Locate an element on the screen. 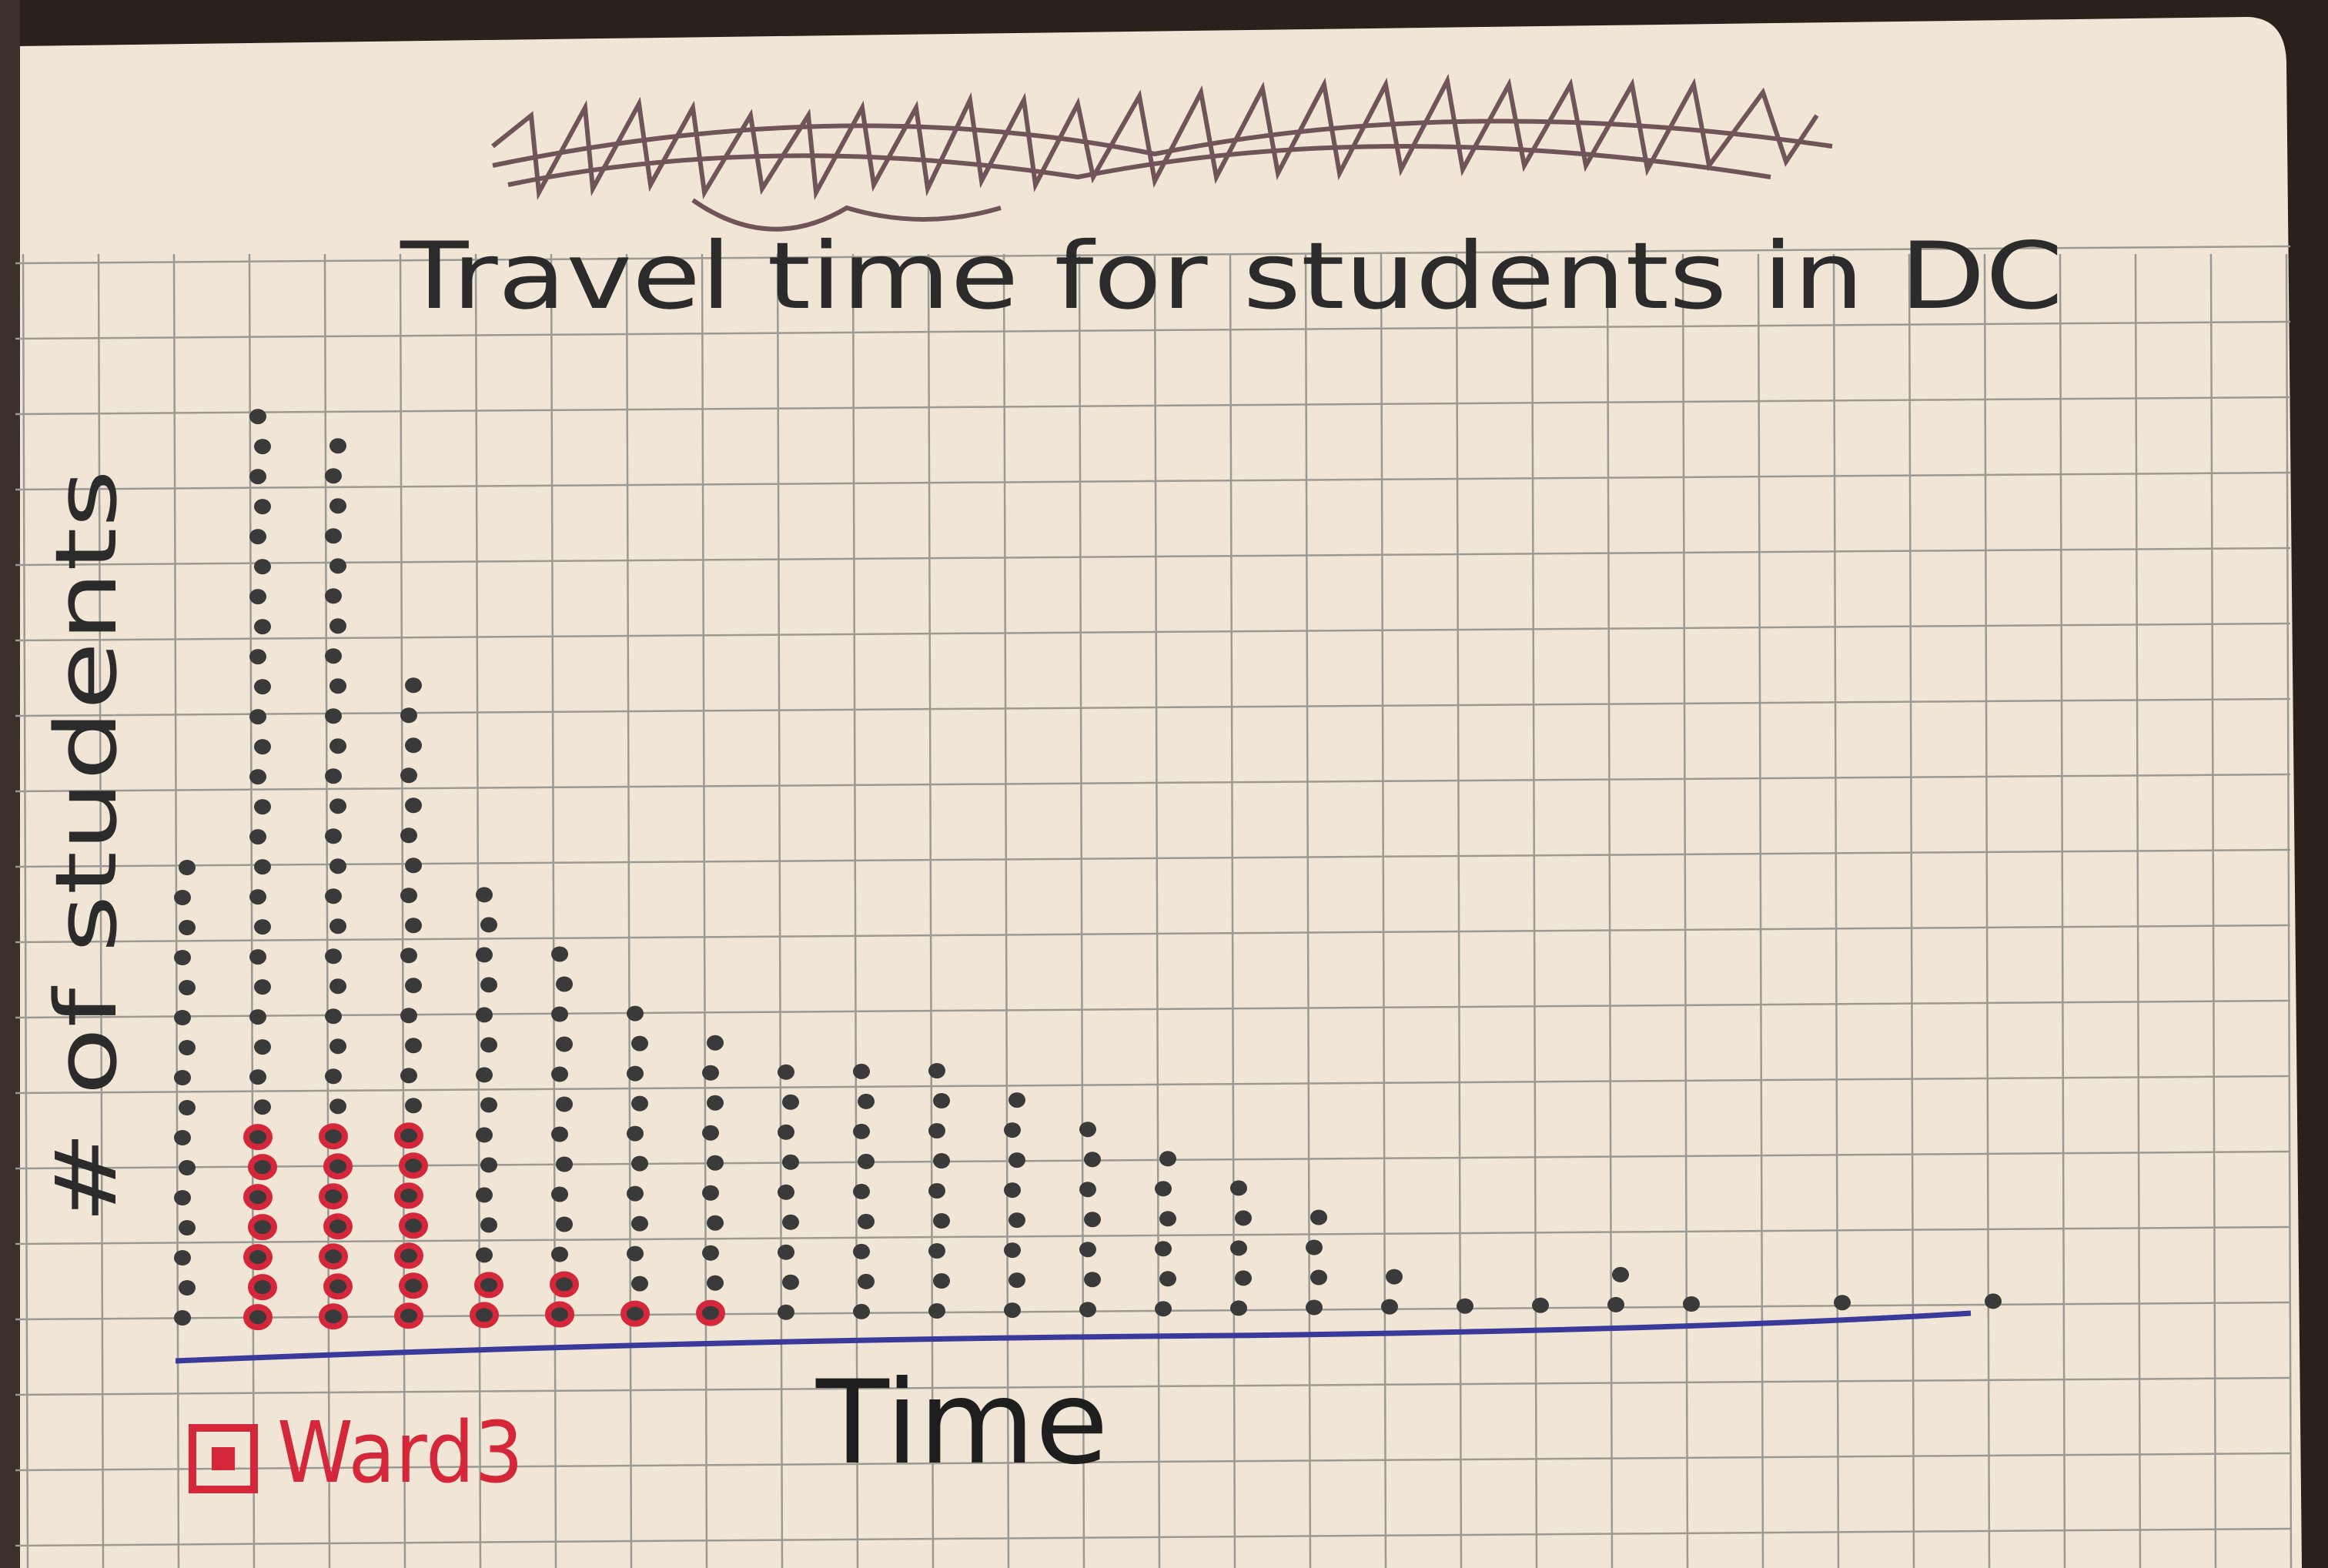  chart-title: Travel time for students in DC is located at coordinates (1231, 276).